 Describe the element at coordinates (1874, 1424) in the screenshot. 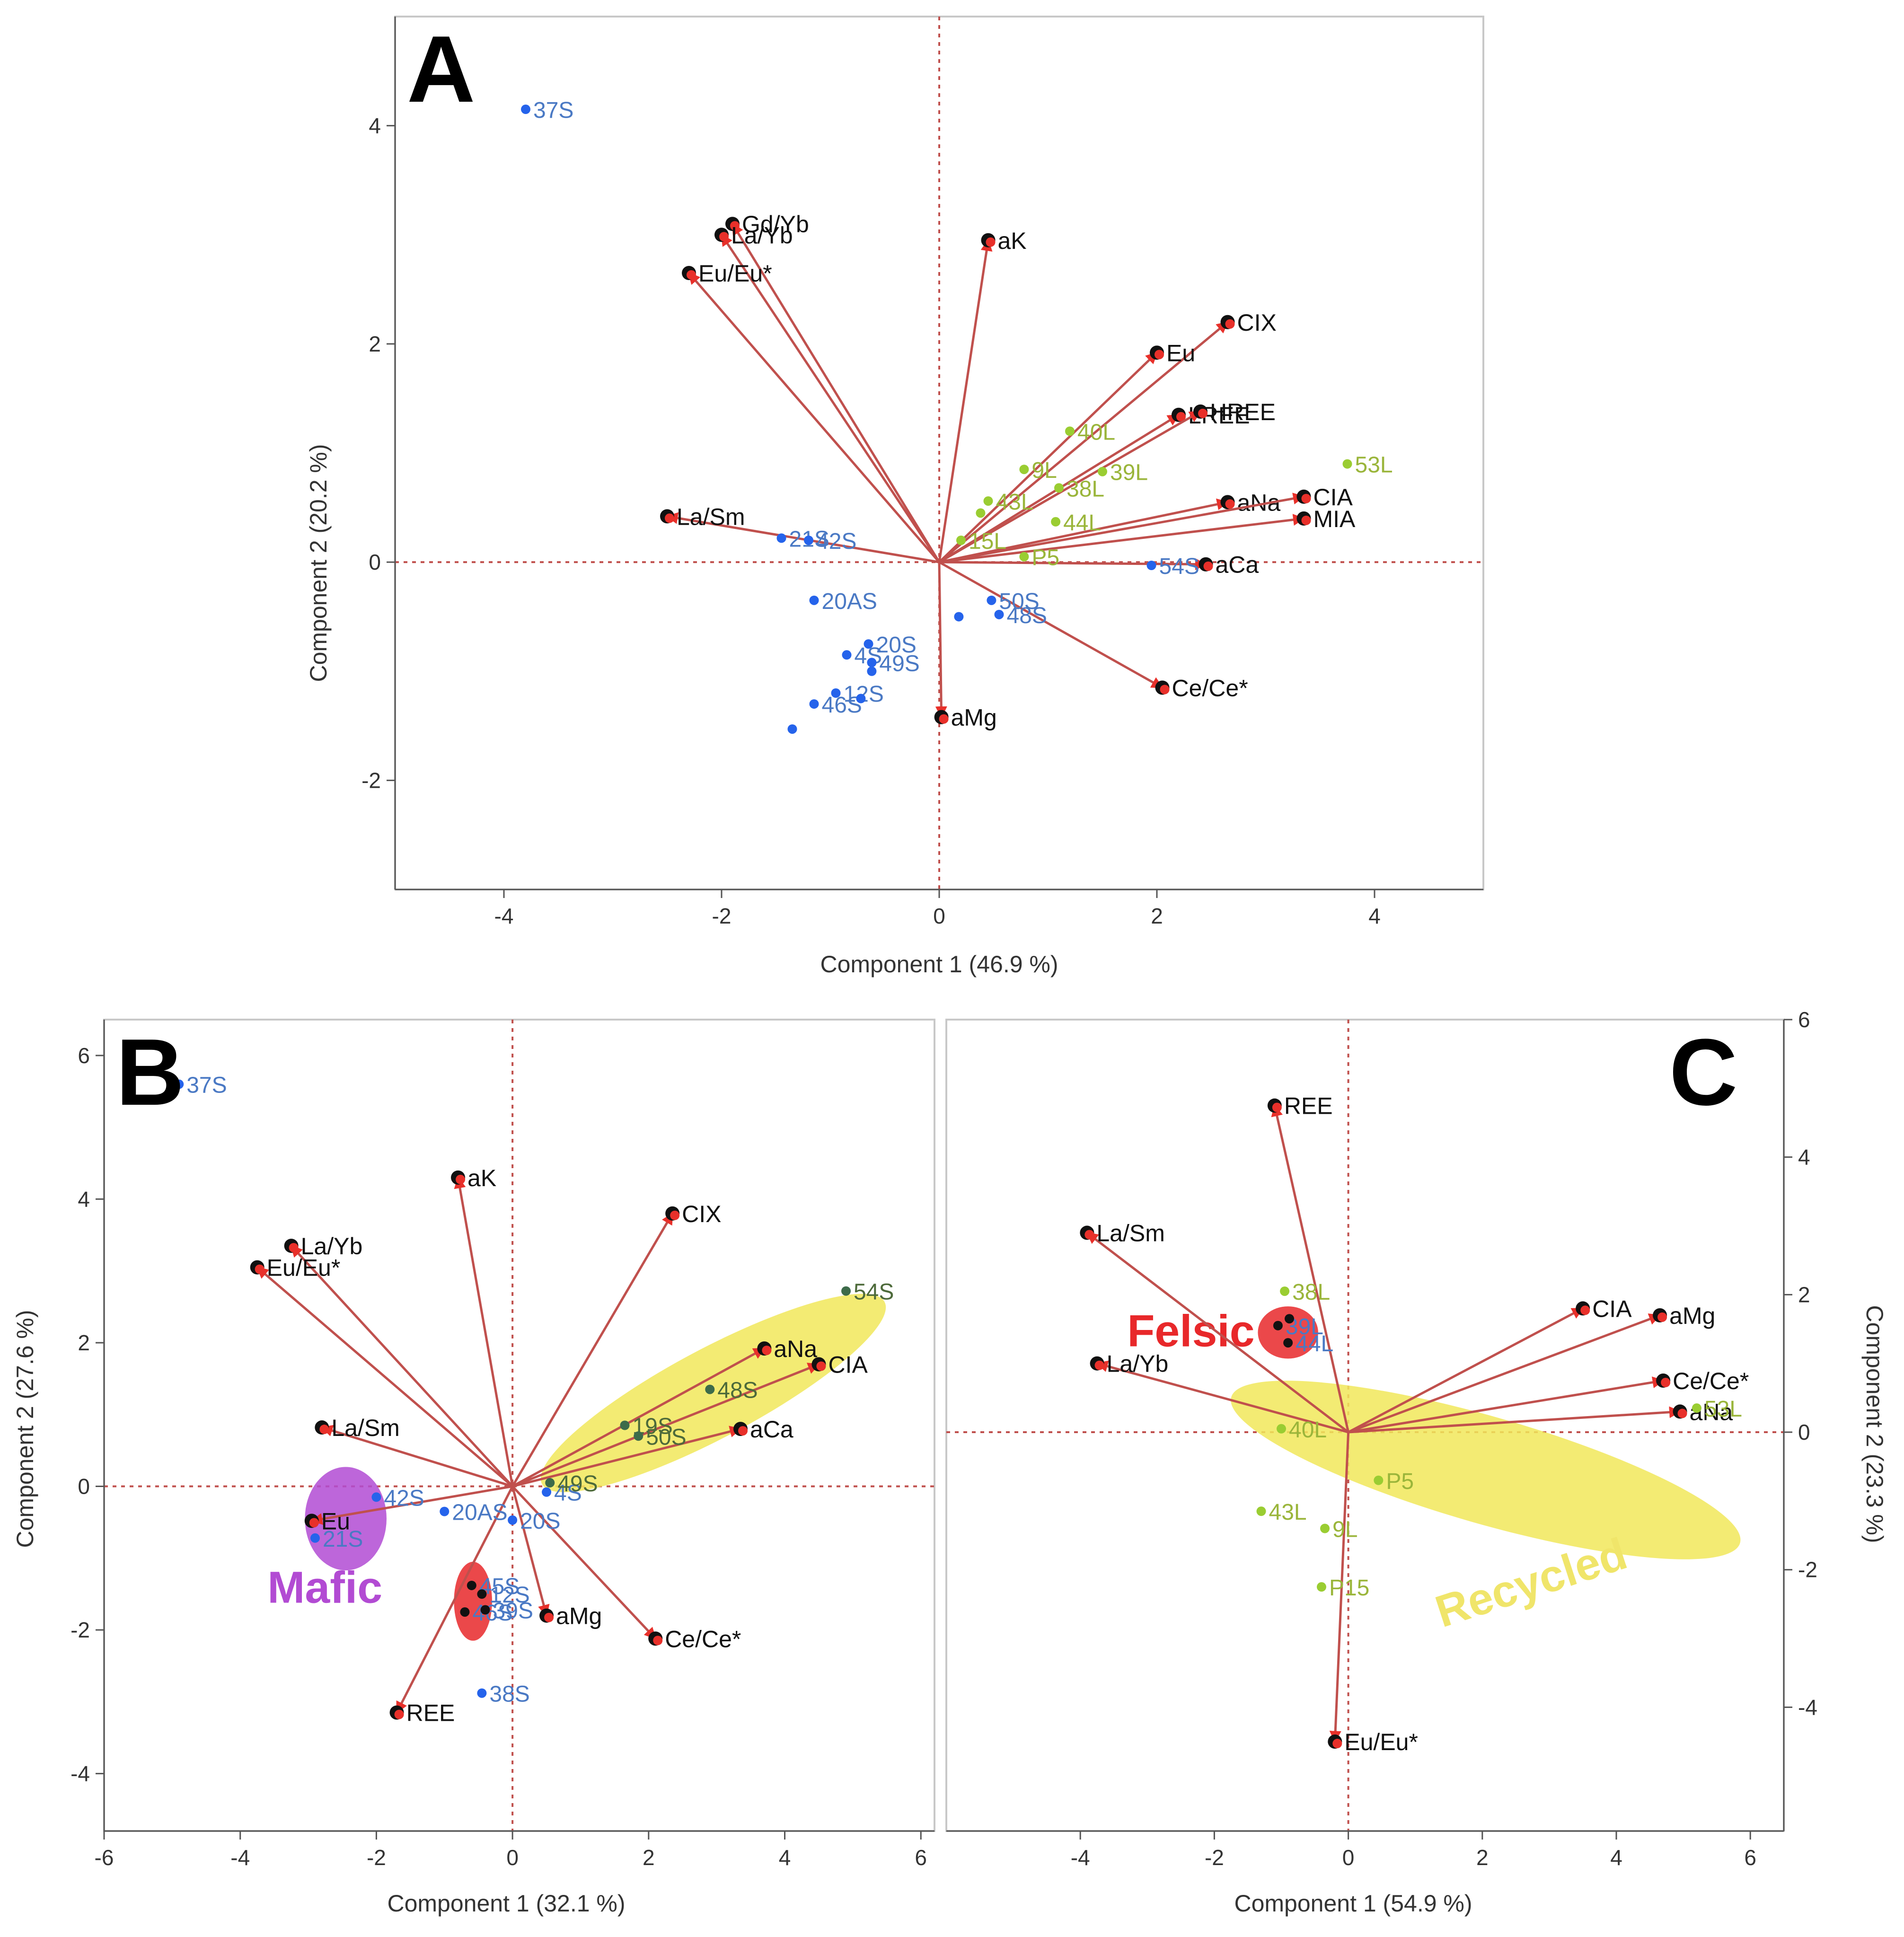

I see `y-axis-label: Component 2 (23.3 %)` at that location.